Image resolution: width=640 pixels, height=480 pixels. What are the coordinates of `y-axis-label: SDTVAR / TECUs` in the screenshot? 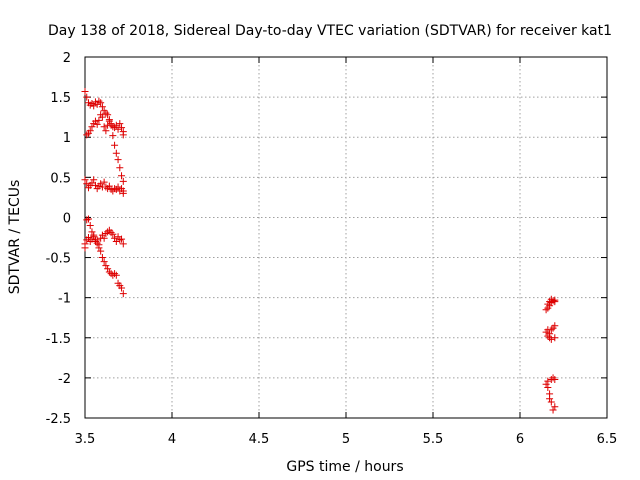 It's located at (15, 237).